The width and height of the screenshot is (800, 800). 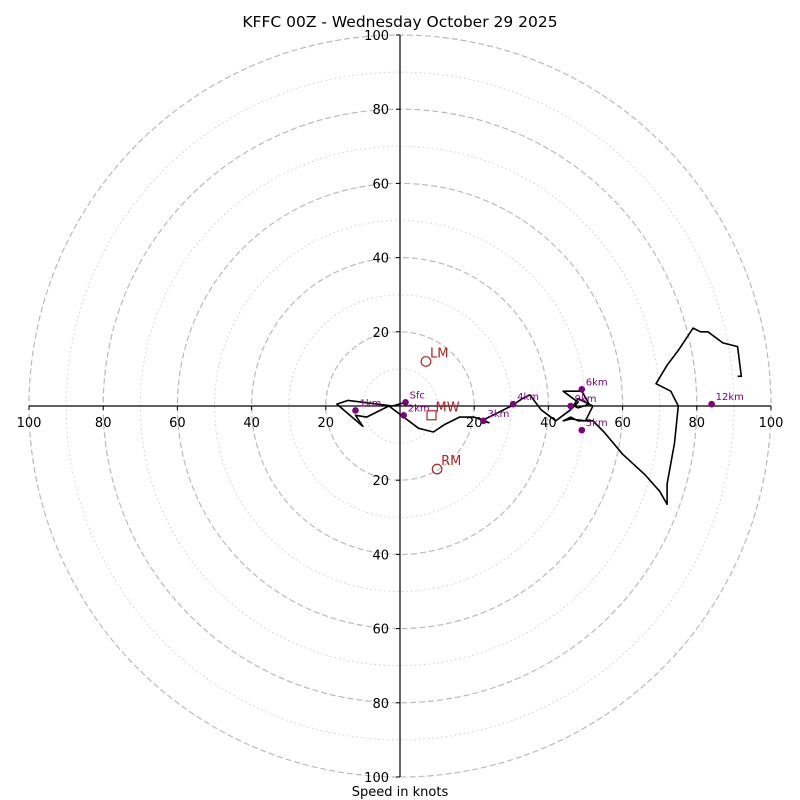 What do you see at coordinates (597, 423) in the screenshot?
I see `height-marker-label: 5km` at bounding box center [597, 423].